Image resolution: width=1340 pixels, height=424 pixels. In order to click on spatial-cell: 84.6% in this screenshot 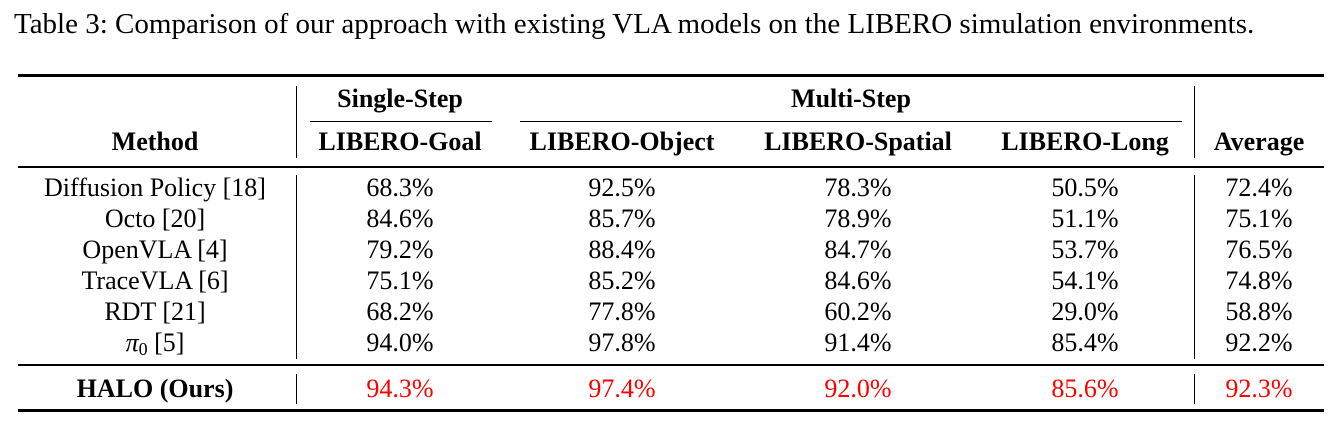, I will do `click(858, 280)`.